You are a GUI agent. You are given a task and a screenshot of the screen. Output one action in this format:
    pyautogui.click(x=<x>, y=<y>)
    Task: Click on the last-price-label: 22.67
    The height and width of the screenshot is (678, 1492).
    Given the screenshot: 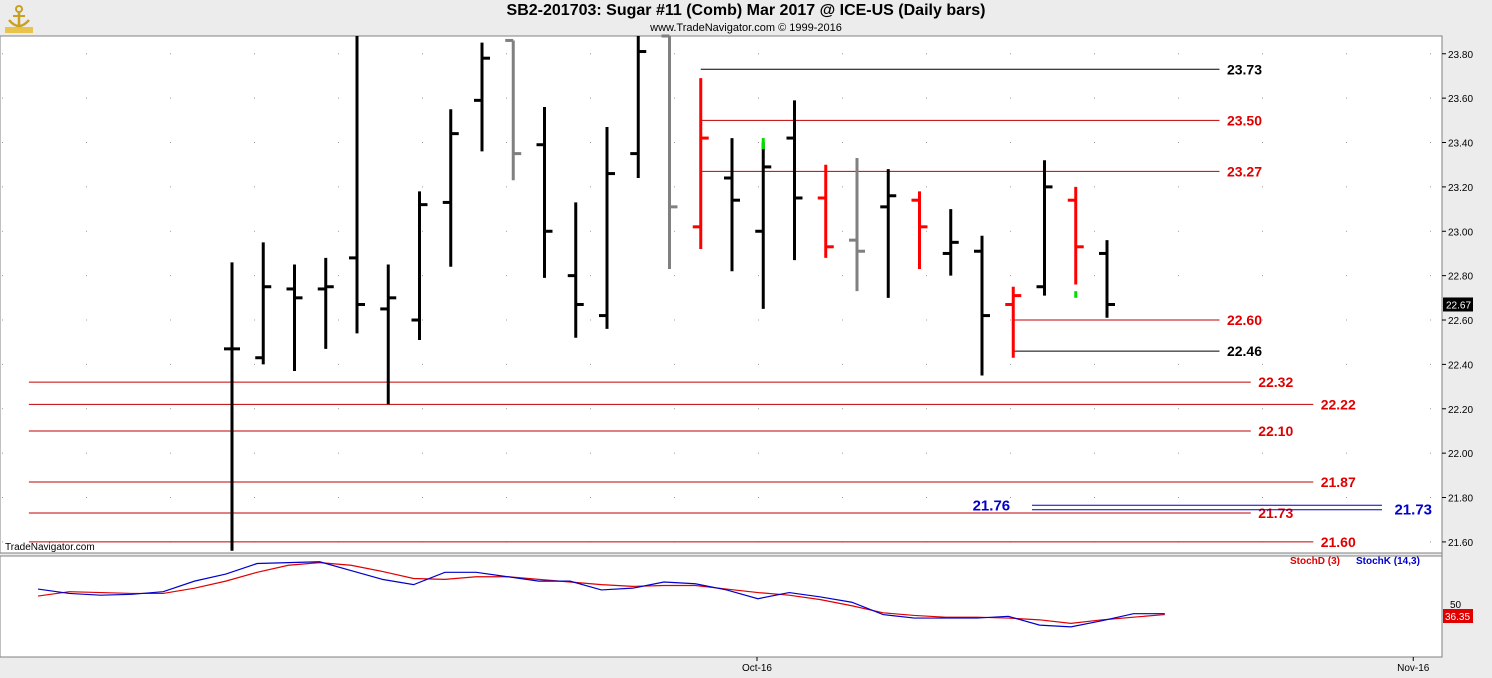 What is the action you would take?
    pyautogui.click(x=1458, y=305)
    